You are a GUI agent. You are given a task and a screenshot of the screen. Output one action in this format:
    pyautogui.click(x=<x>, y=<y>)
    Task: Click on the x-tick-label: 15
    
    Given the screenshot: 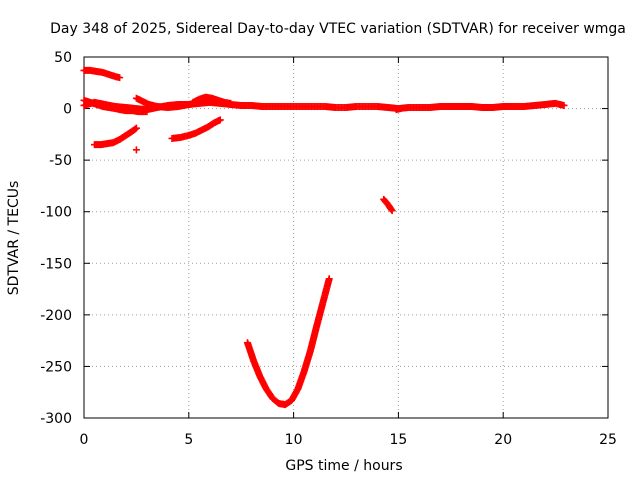 What is the action you would take?
    pyautogui.click(x=398, y=440)
    